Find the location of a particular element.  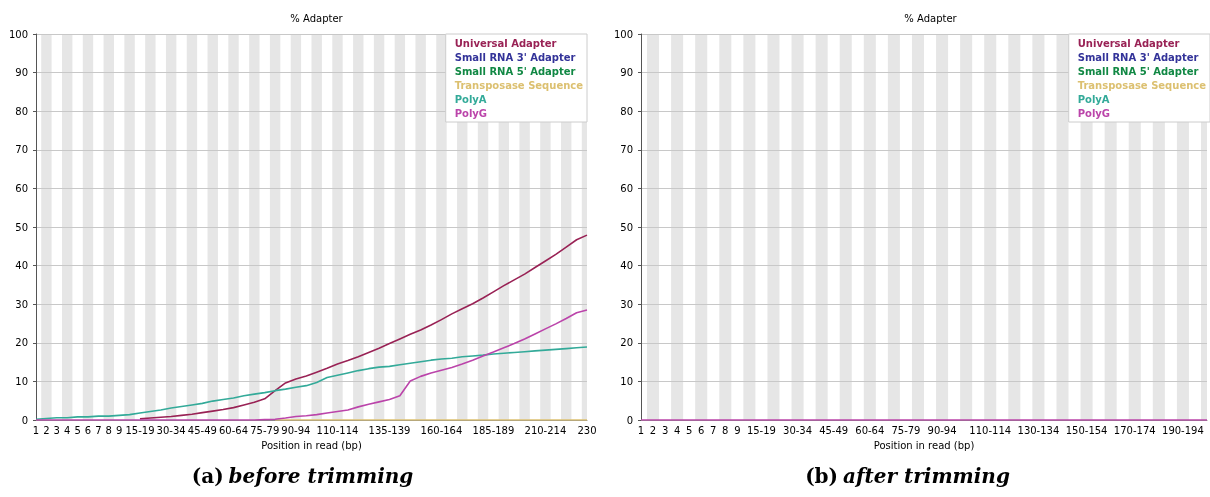

x-tick-label: 190-194 is located at coordinates (1183, 430).